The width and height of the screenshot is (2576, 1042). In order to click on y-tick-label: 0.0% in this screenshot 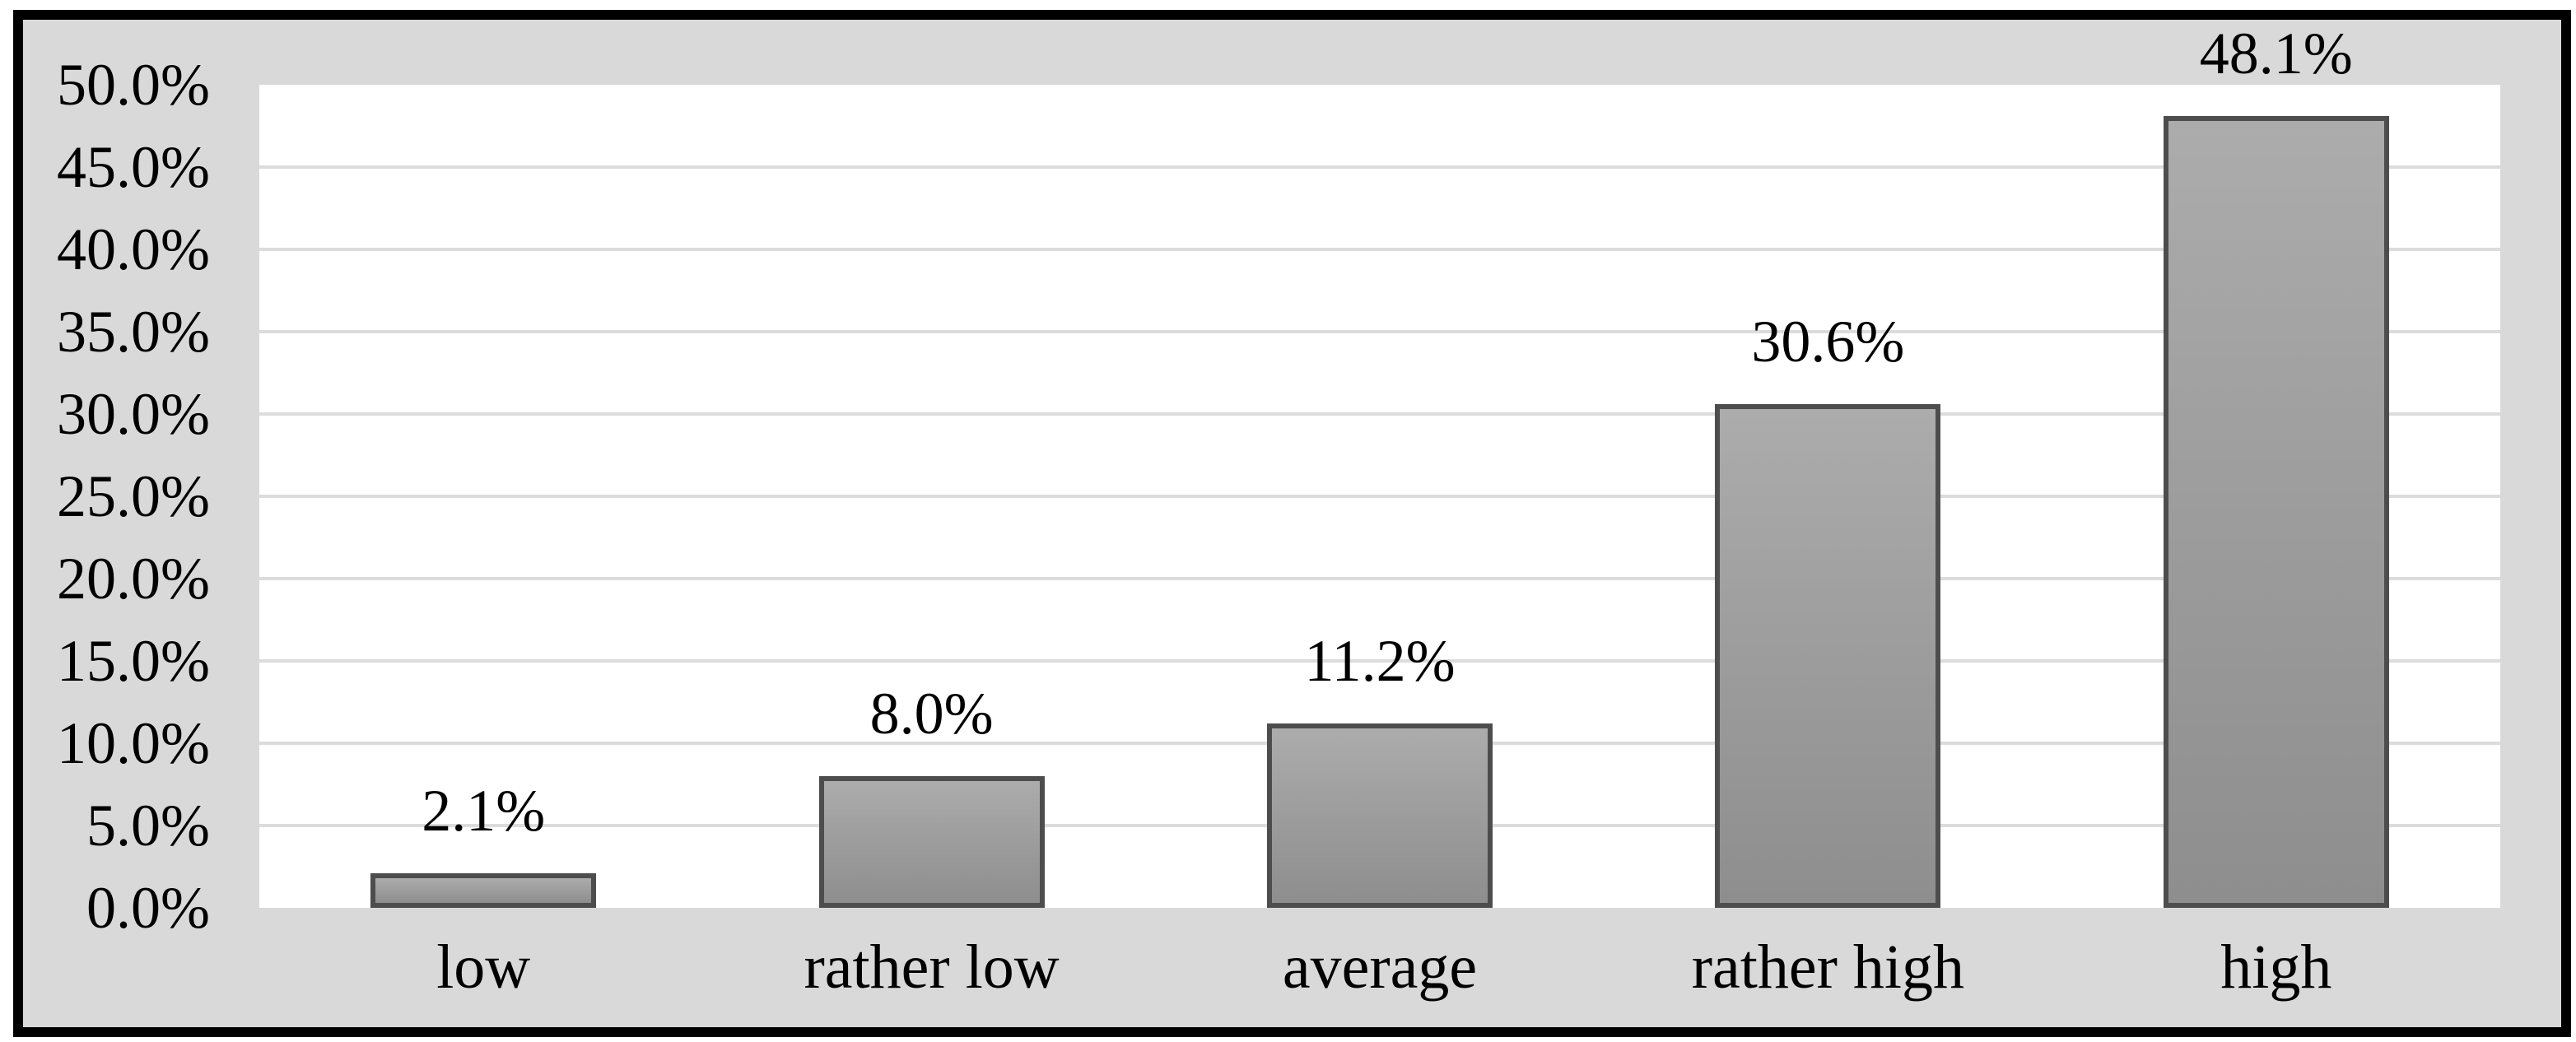, I will do `click(148, 908)`.